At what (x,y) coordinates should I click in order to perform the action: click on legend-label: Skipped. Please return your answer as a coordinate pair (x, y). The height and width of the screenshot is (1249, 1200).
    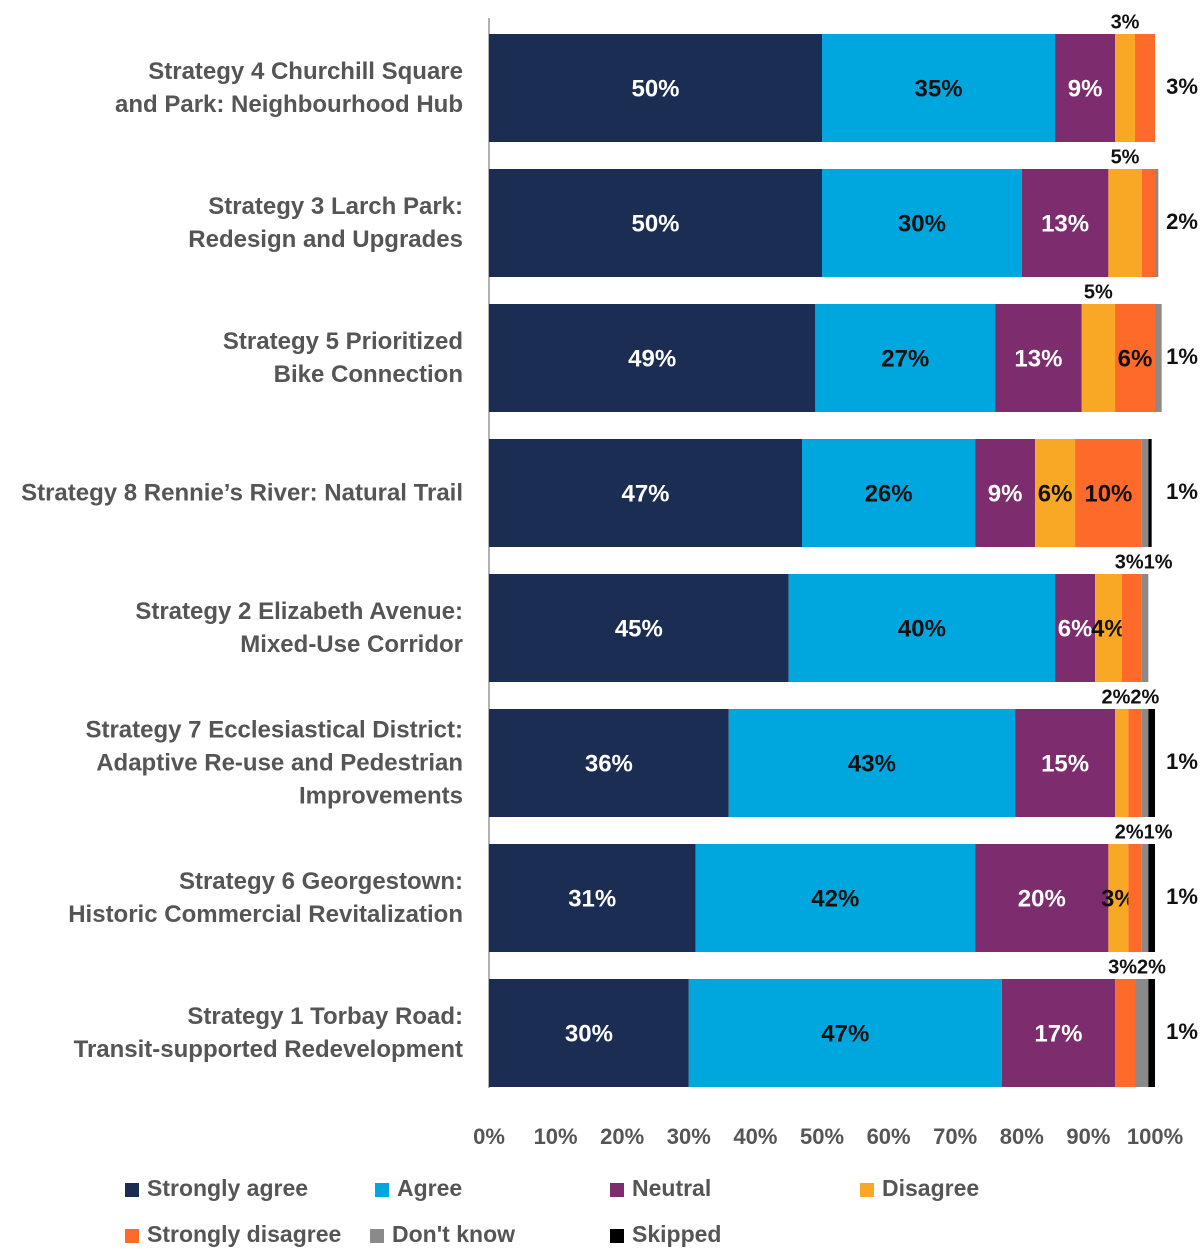
    Looking at the image, I should click on (676, 1234).